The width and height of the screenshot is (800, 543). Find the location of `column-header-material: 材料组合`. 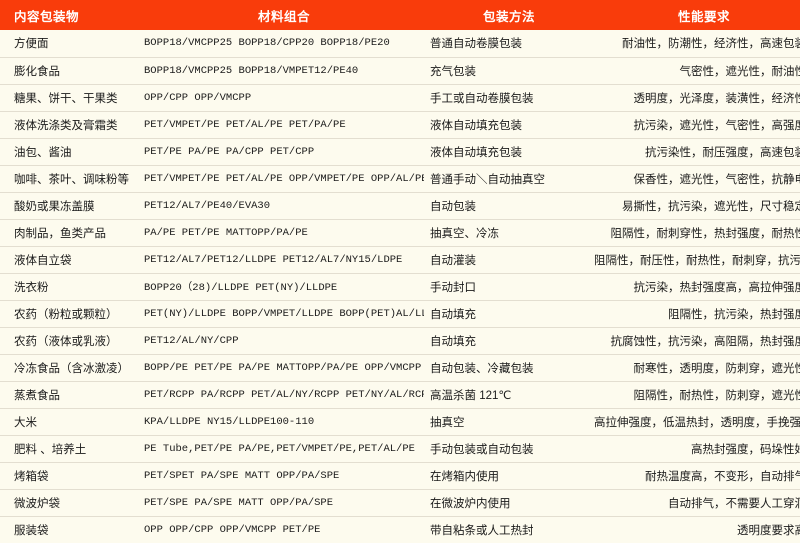

column-header-material: 材料组合 is located at coordinates (283, 16).